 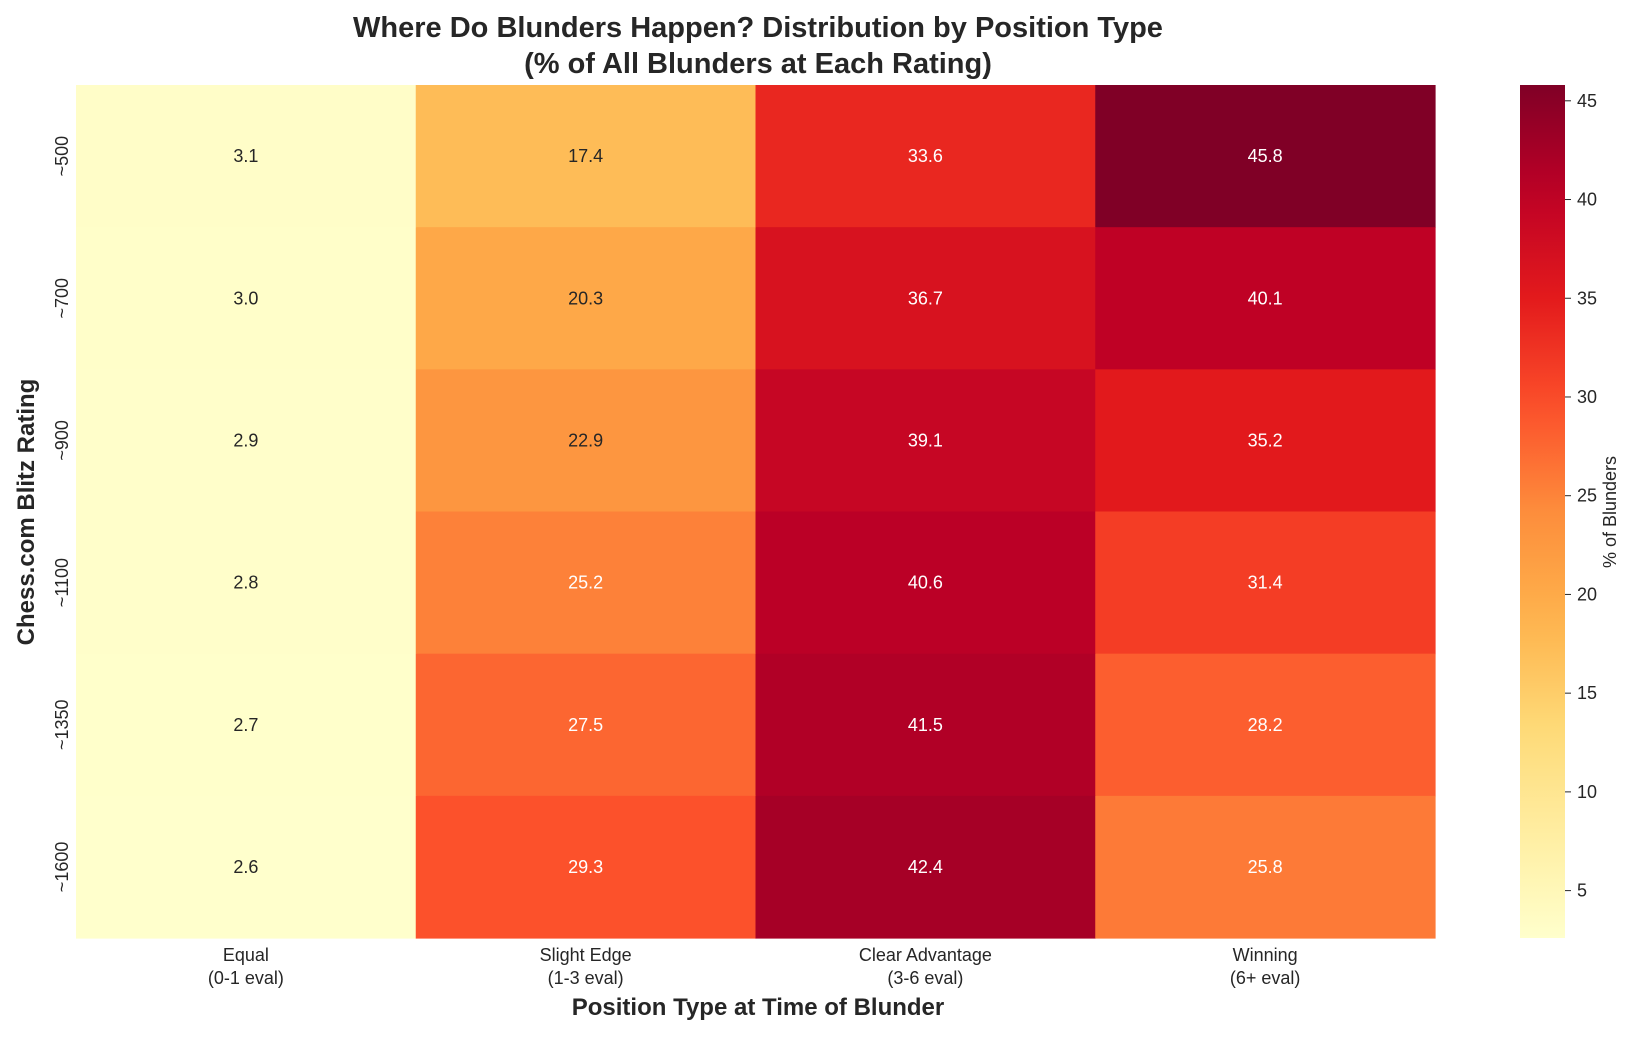 What do you see at coordinates (26, 512) in the screenshot?
I see `y-axis-label: Chess.com Blitz Rating` at bounding box center [26, 512].